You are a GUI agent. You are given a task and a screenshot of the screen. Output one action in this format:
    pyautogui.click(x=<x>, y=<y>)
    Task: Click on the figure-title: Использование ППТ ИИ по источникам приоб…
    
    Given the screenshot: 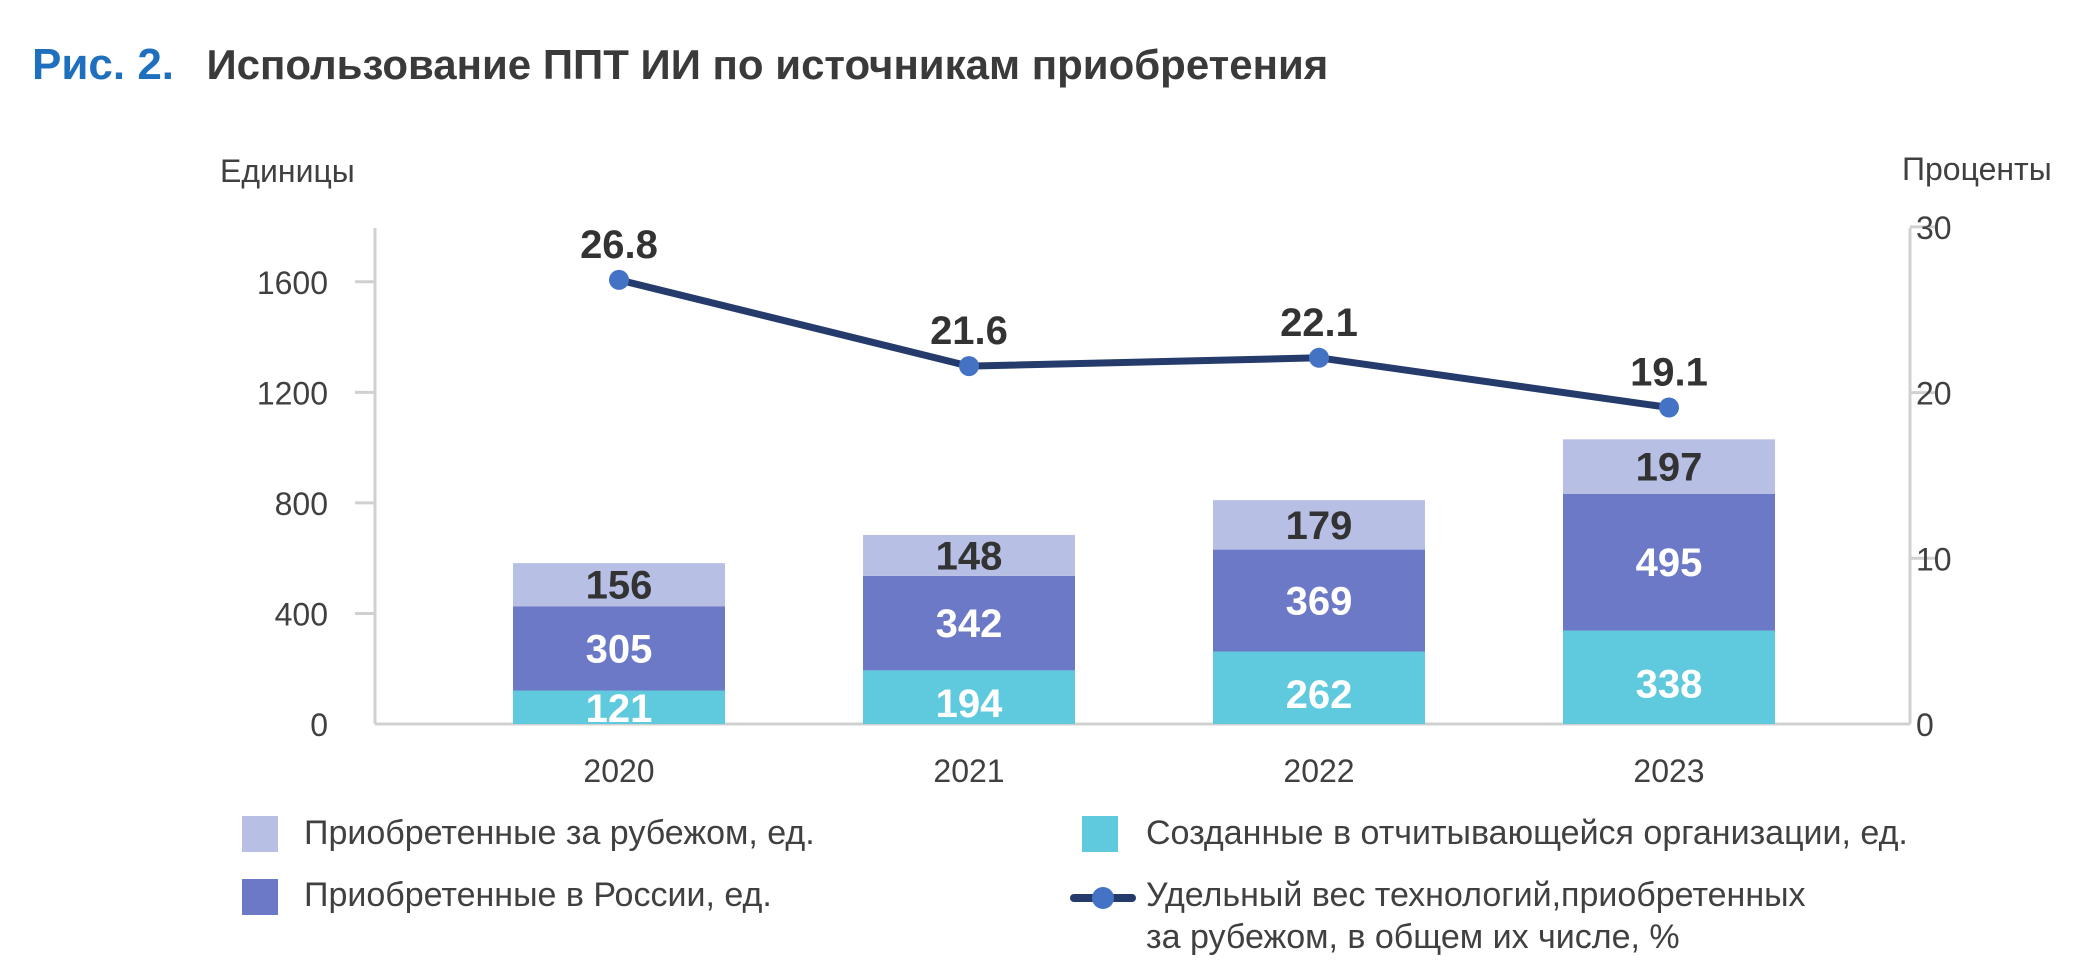 What is the action you would take?
    pyautogui.click(x=767, y=64)
    